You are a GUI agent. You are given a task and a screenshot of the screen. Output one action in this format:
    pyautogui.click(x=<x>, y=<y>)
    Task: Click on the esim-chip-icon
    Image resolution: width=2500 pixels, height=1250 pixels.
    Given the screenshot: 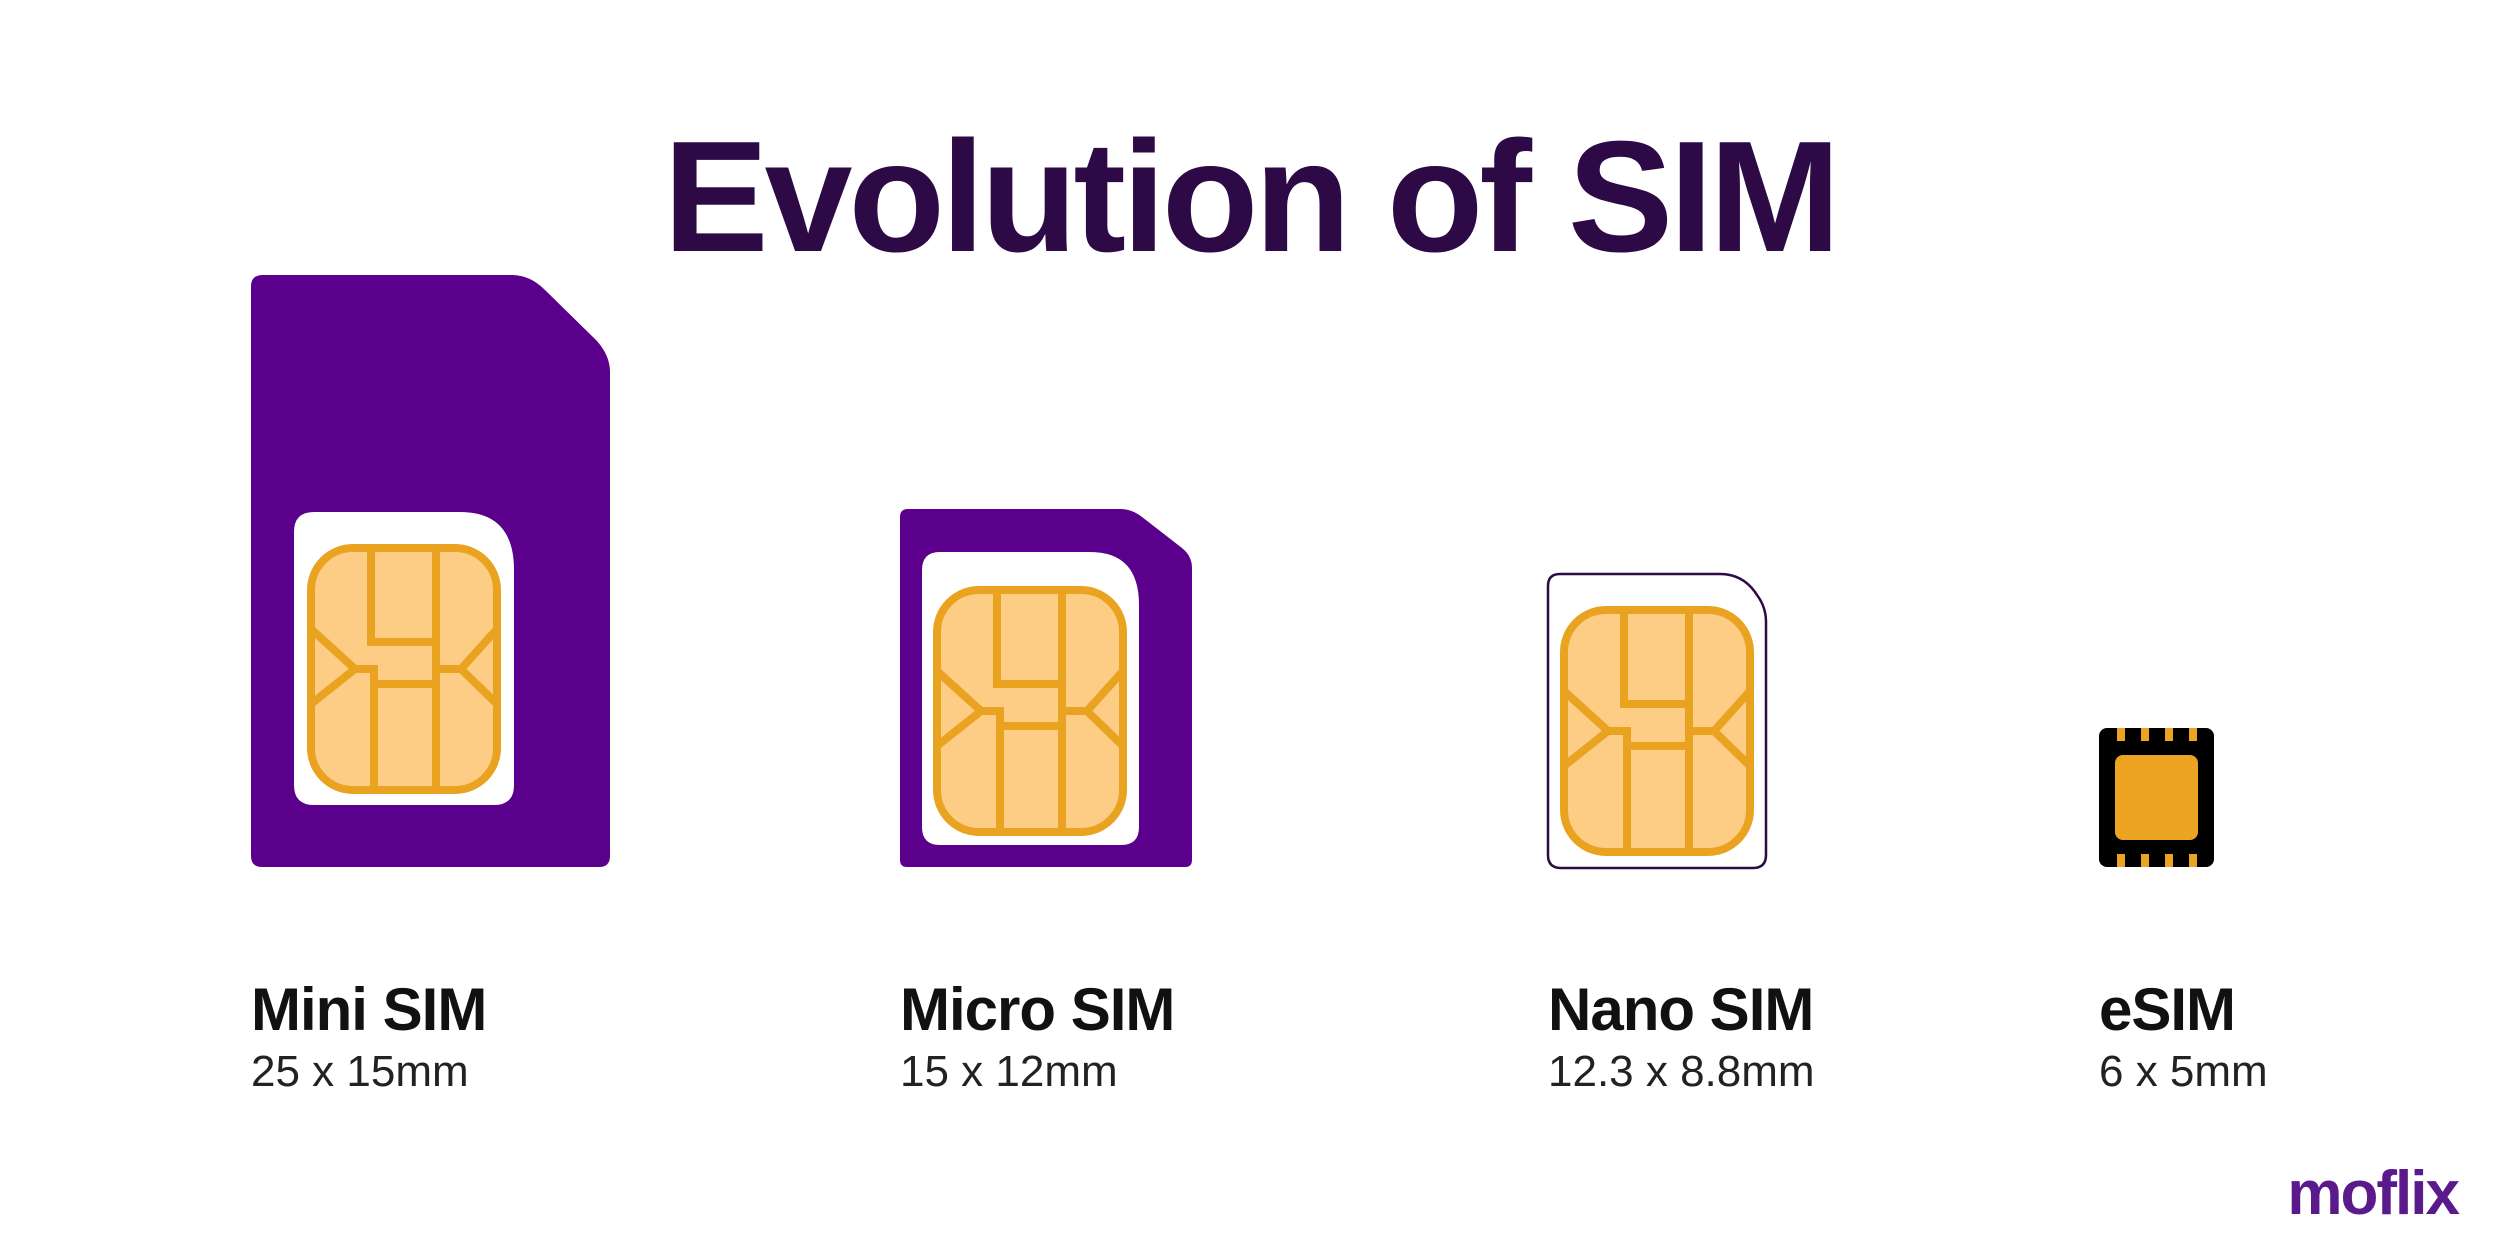 What is the action you would take?
    pyautogui.click(x=2156, y=797)
    